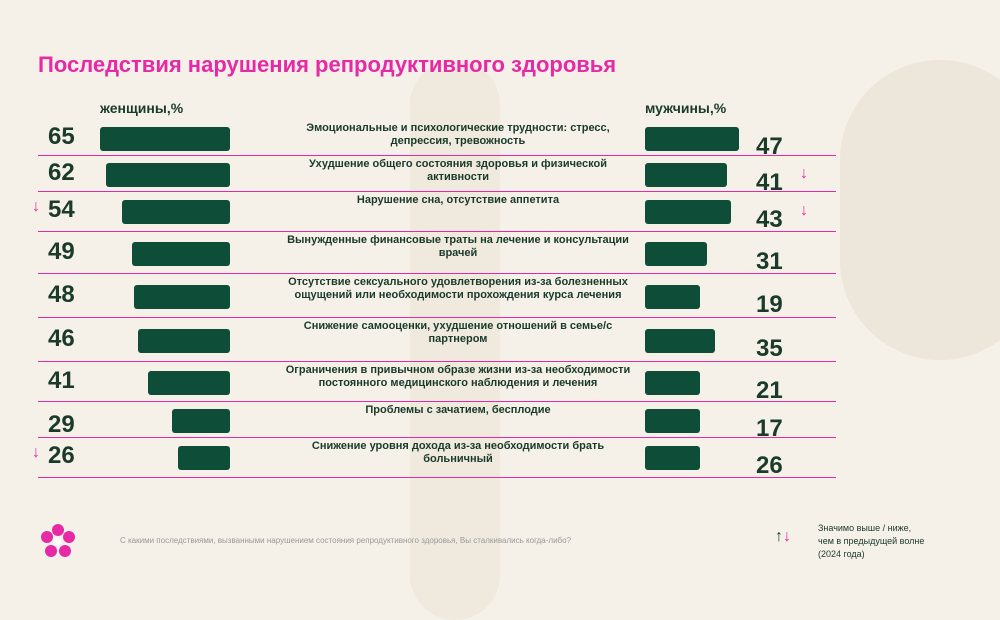  What do you see at coordinates (61, 209) in the screenshot?
I see `women-value-label: 54` at bounding box center [61, 209].